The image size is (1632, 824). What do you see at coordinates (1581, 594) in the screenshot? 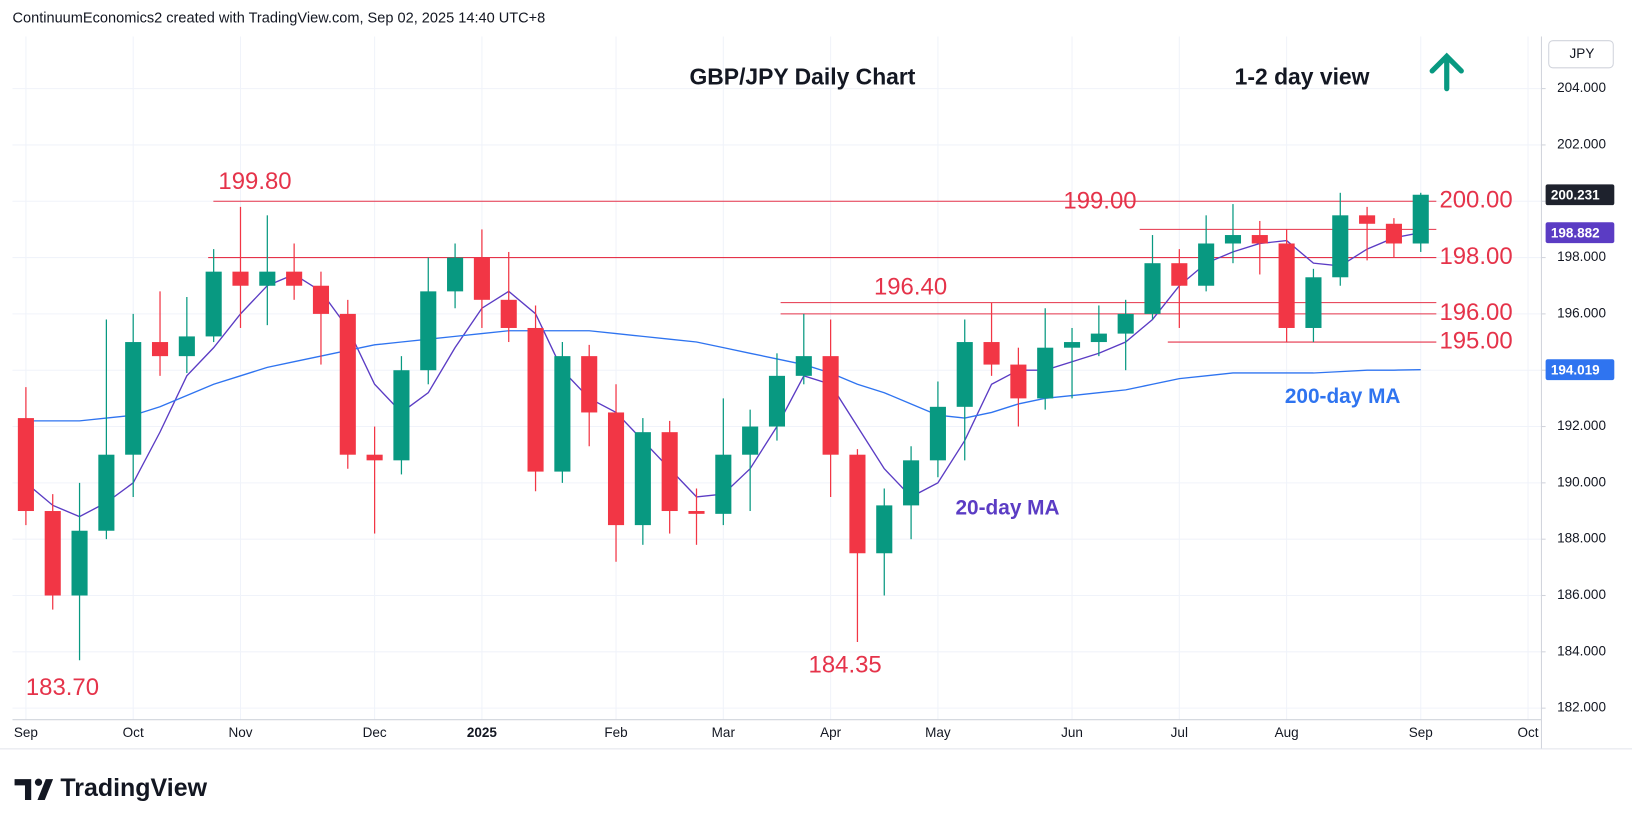
I see `y-tick-label: 186.000` at bounding box center [1581, 594].